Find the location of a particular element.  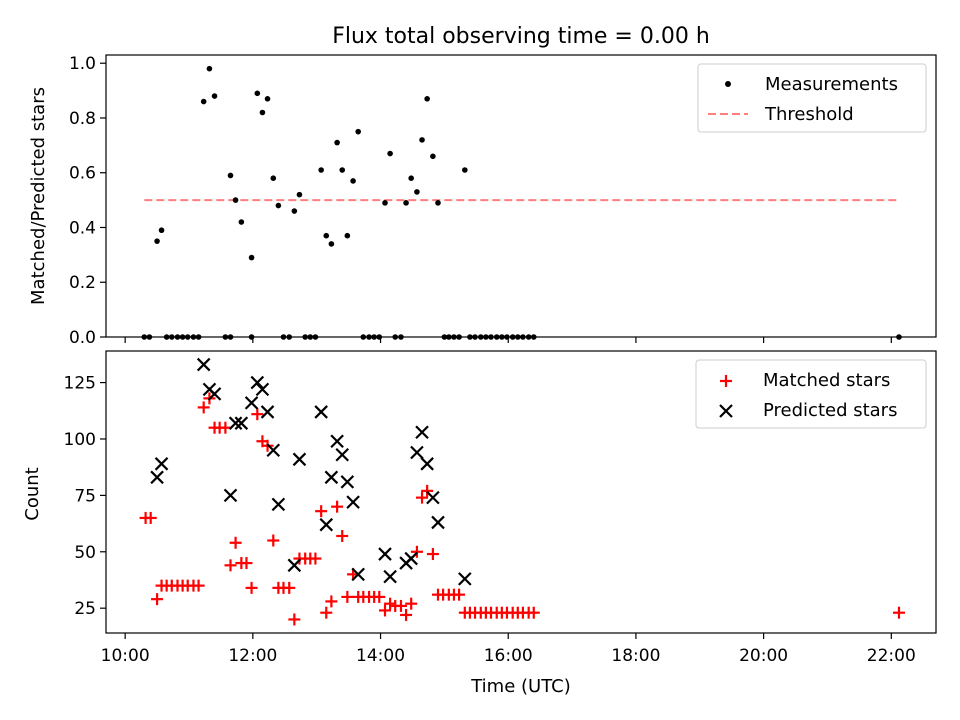

series-predicted-stars is located at coordinates (311, 471).